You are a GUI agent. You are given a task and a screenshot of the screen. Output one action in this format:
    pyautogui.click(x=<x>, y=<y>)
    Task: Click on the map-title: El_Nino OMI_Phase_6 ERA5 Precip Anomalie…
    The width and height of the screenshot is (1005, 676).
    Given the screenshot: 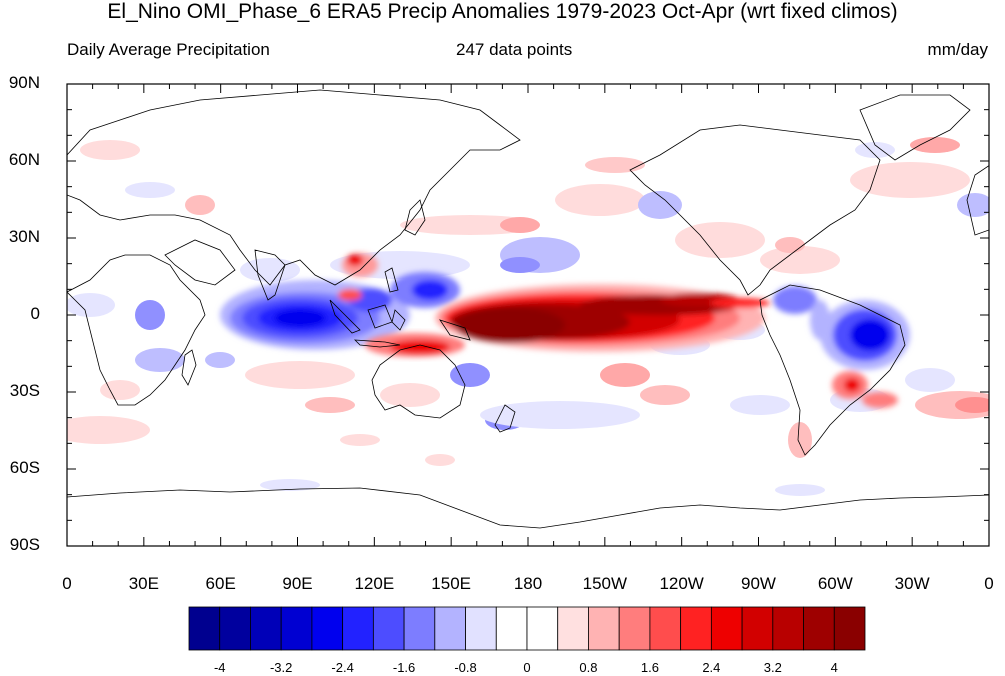 What is the action you would take?
    pyautogui.click(x=502, y=11)
    